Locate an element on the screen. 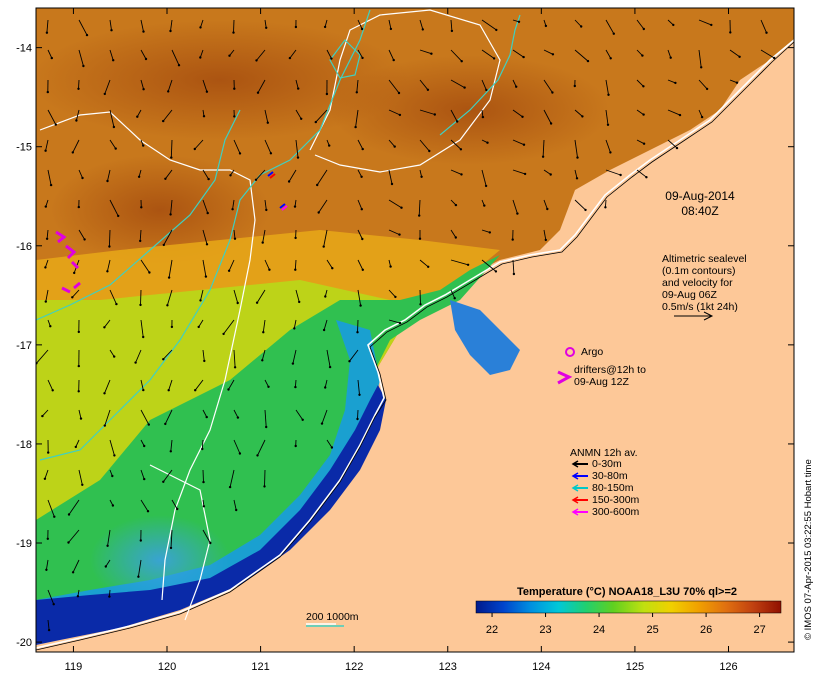 The height and width of the screenshot is (680, 820). x-tick-label: 120 is located at coordinates (167, 667).